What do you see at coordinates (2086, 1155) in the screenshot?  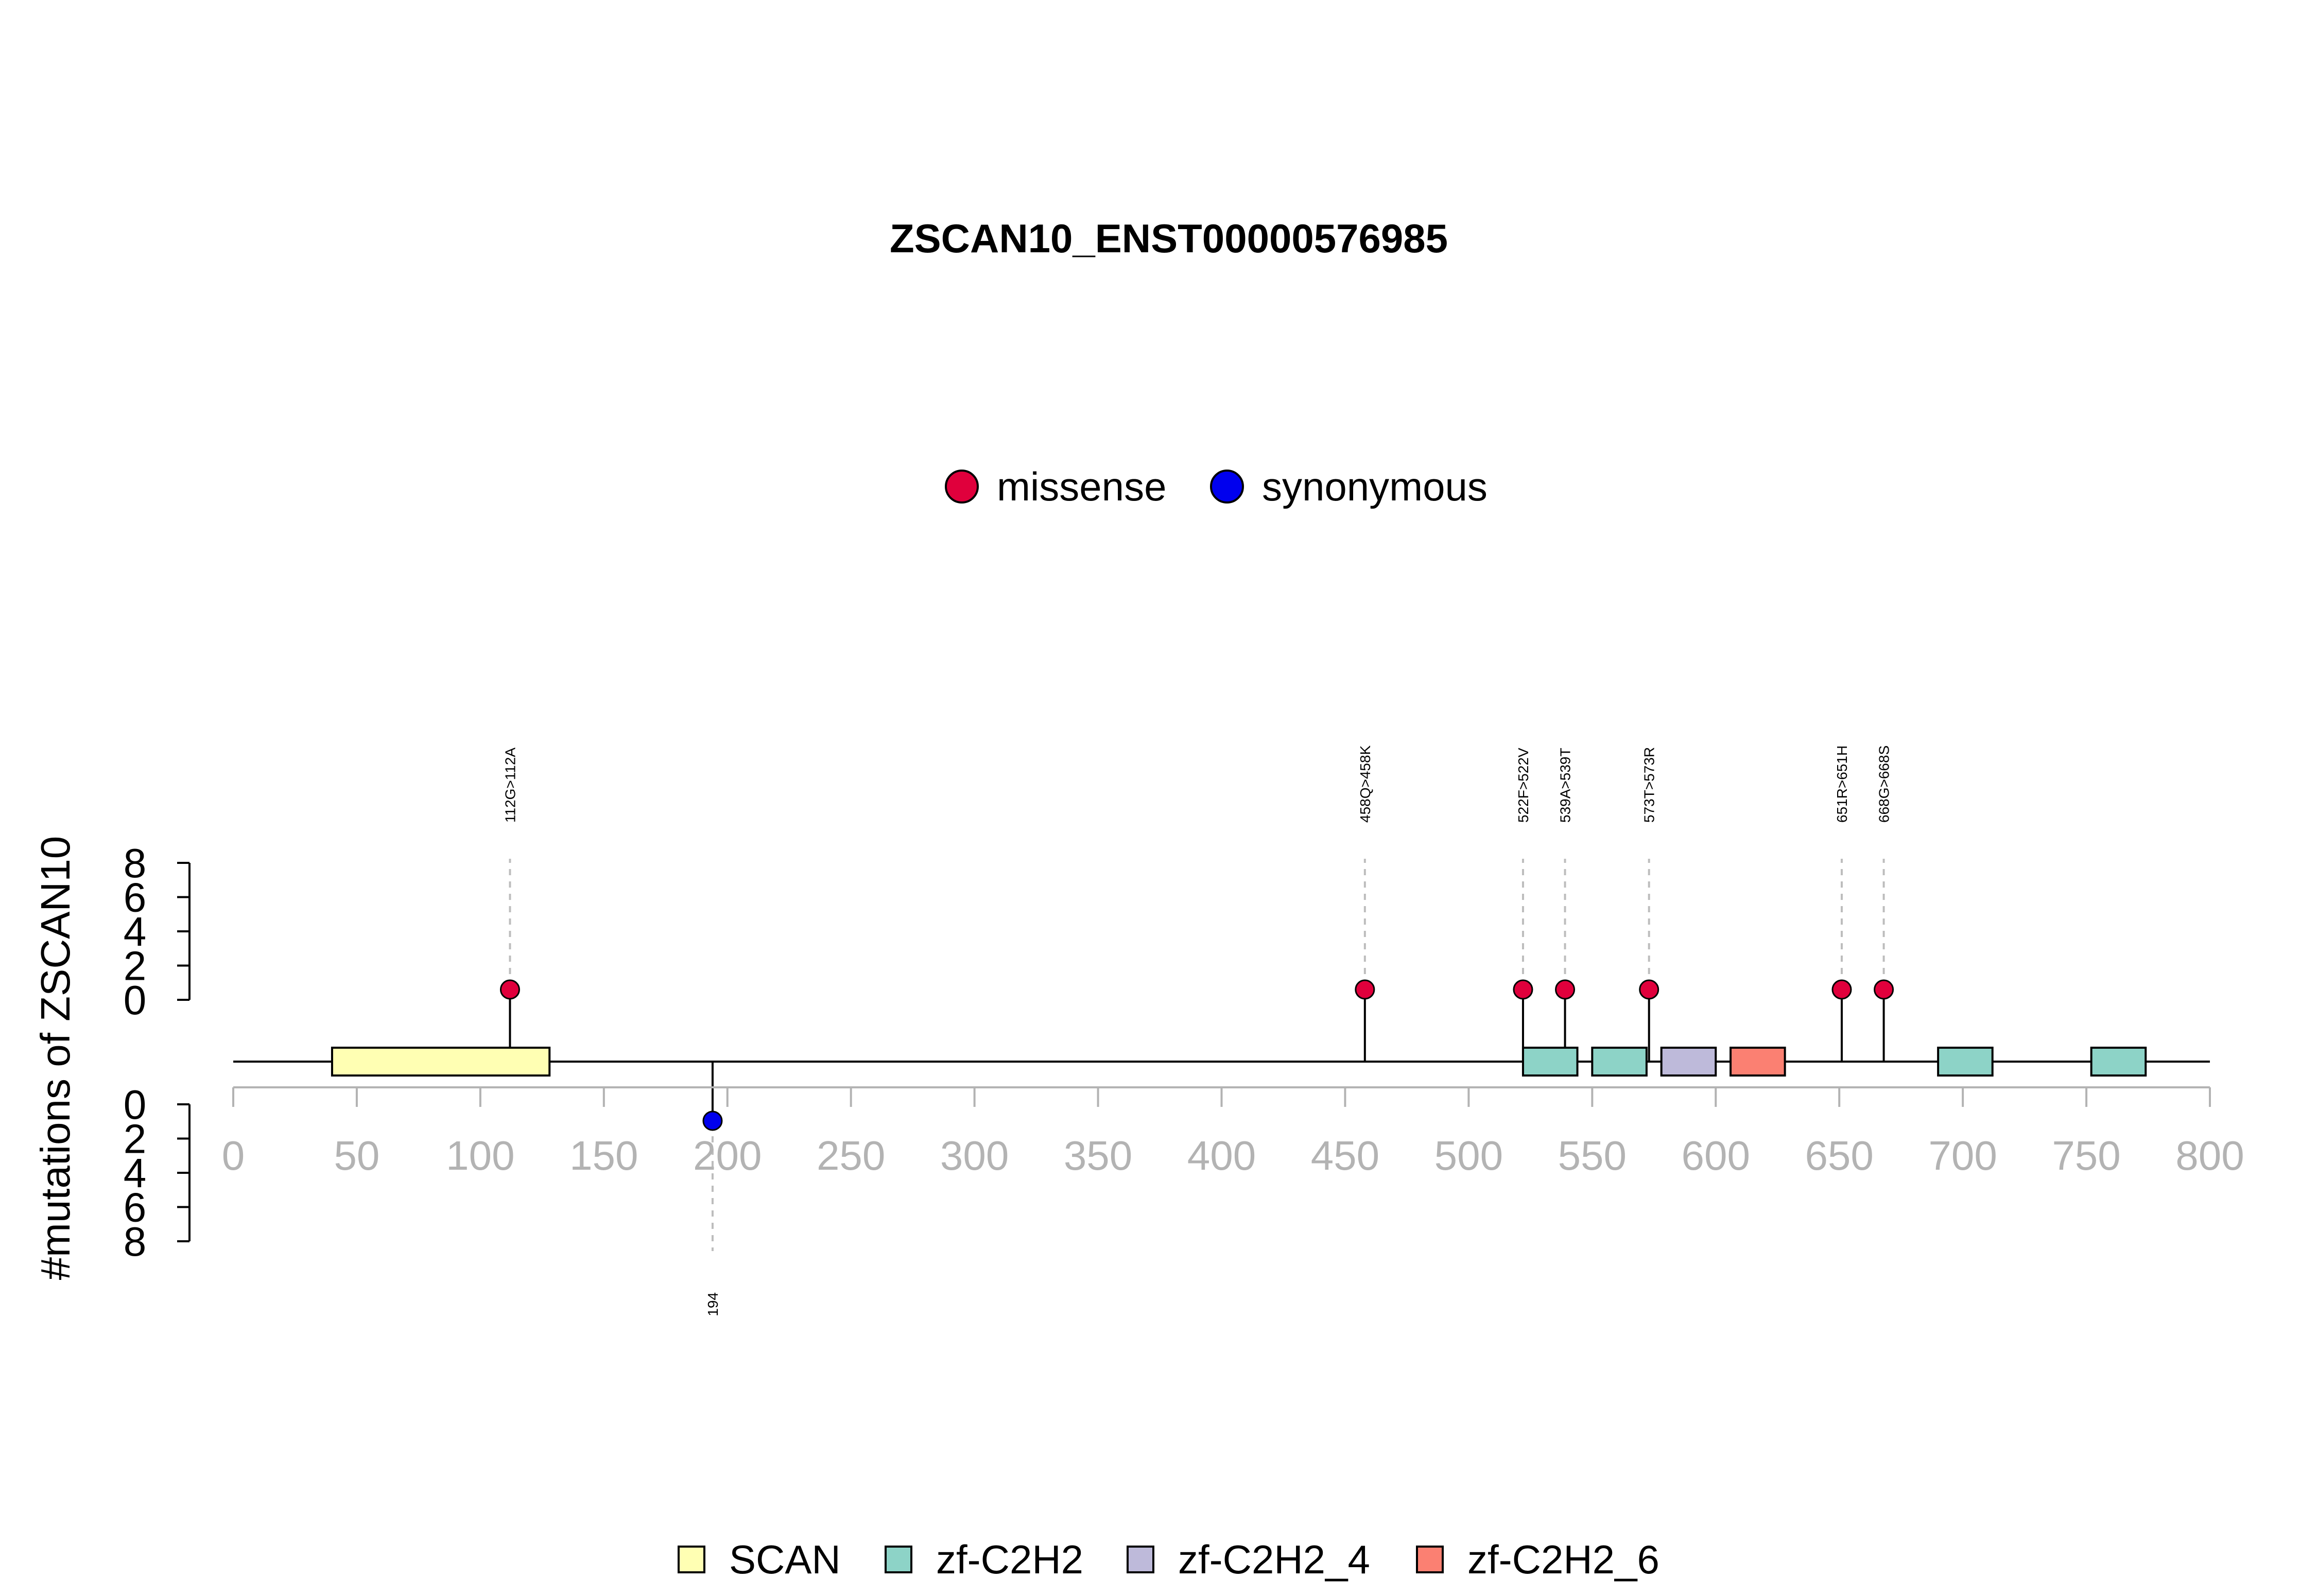 I see `x-tick-label: 750` at bounding box center [2086, 1155].